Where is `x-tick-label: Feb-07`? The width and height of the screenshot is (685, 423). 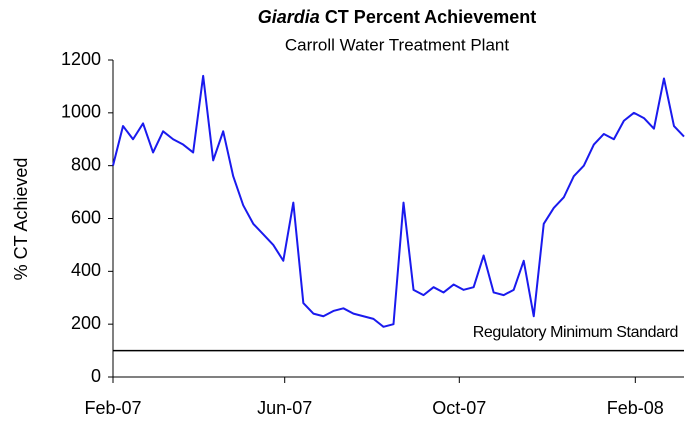 x-tick-label: Feb-07 is located at coordinates (112, 408).